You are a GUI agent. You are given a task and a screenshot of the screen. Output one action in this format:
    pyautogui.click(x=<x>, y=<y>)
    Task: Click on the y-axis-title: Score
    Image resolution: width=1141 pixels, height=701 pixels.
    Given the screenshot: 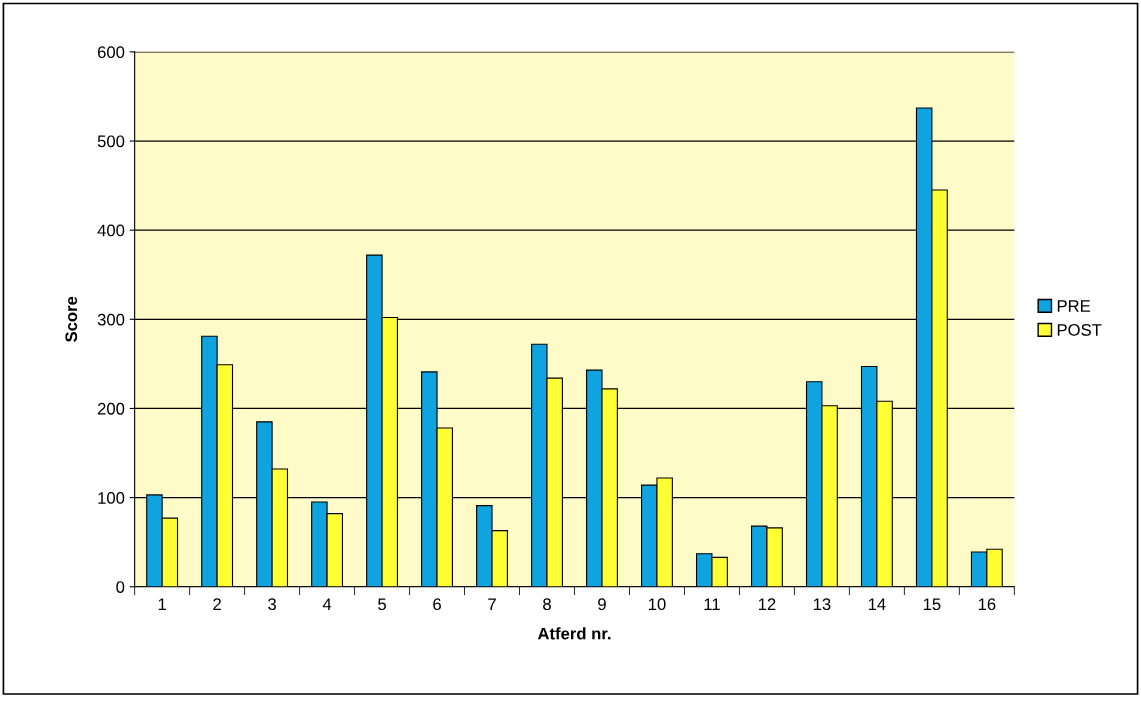 What is the action you would take?
    pyautogui.click(x=71, y=319)
    